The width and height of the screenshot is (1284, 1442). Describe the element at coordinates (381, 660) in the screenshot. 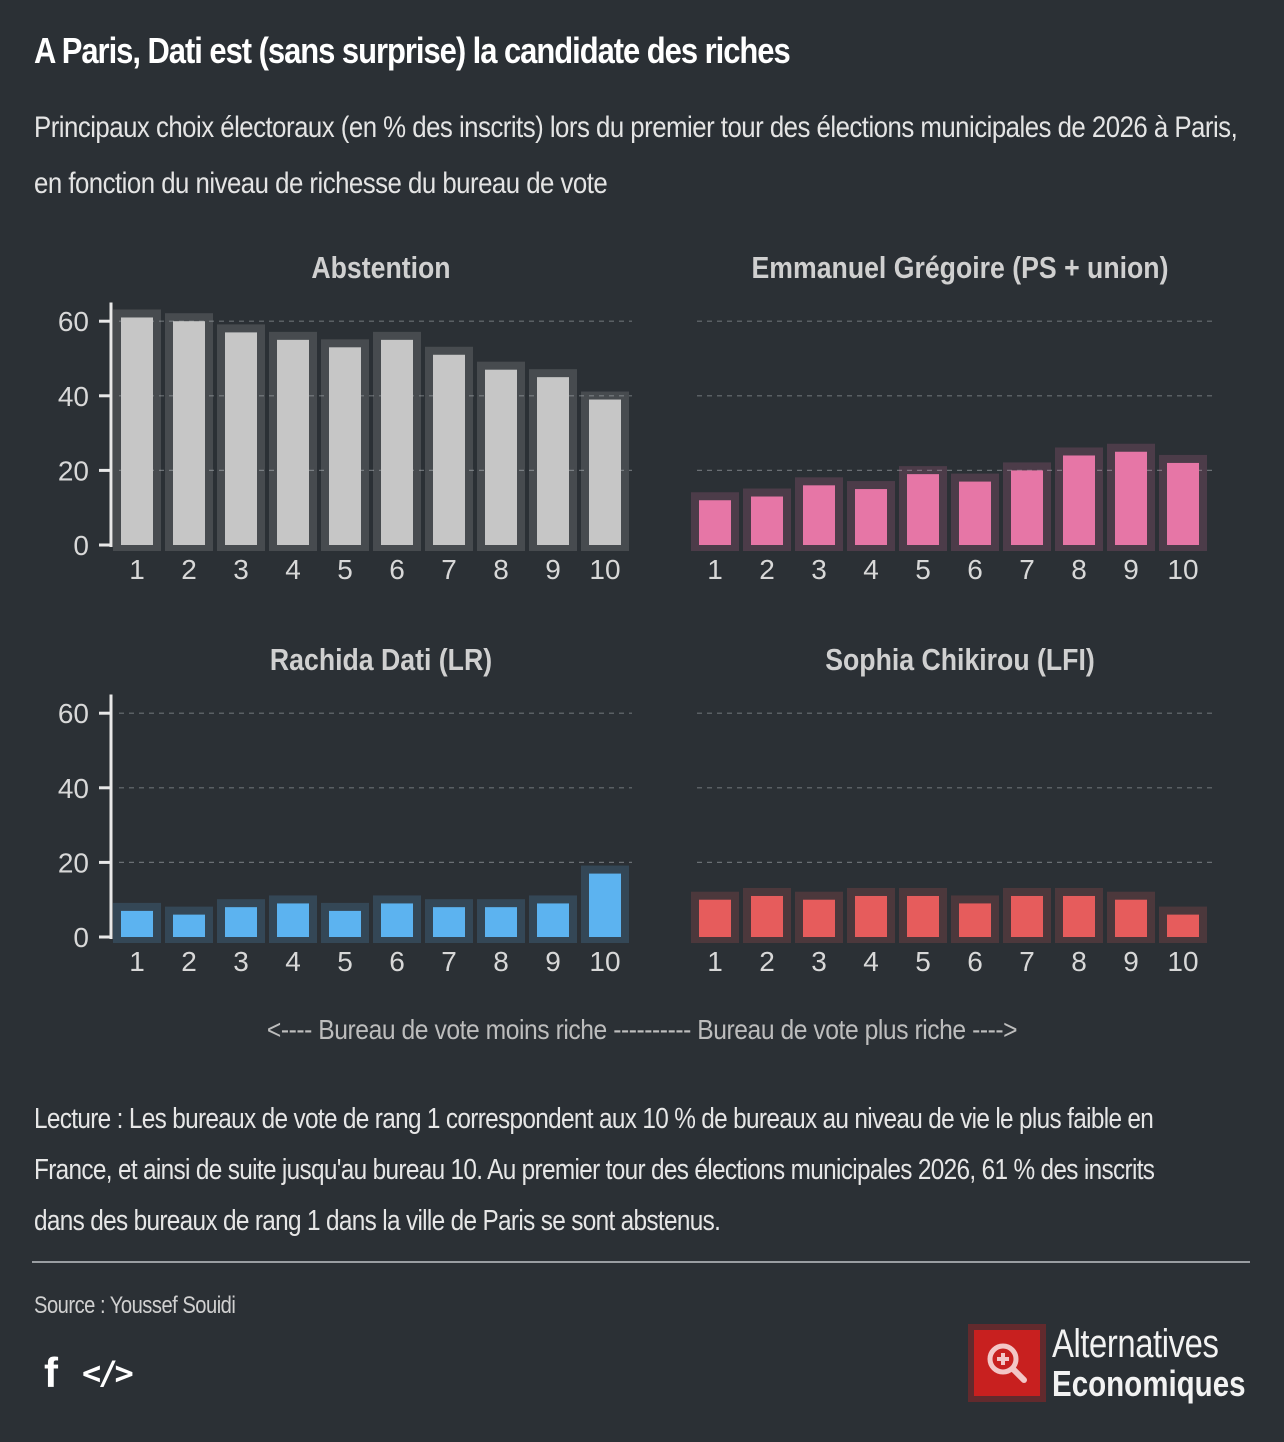

I see `panel-title: Rachida Dati (LR)` at that location.